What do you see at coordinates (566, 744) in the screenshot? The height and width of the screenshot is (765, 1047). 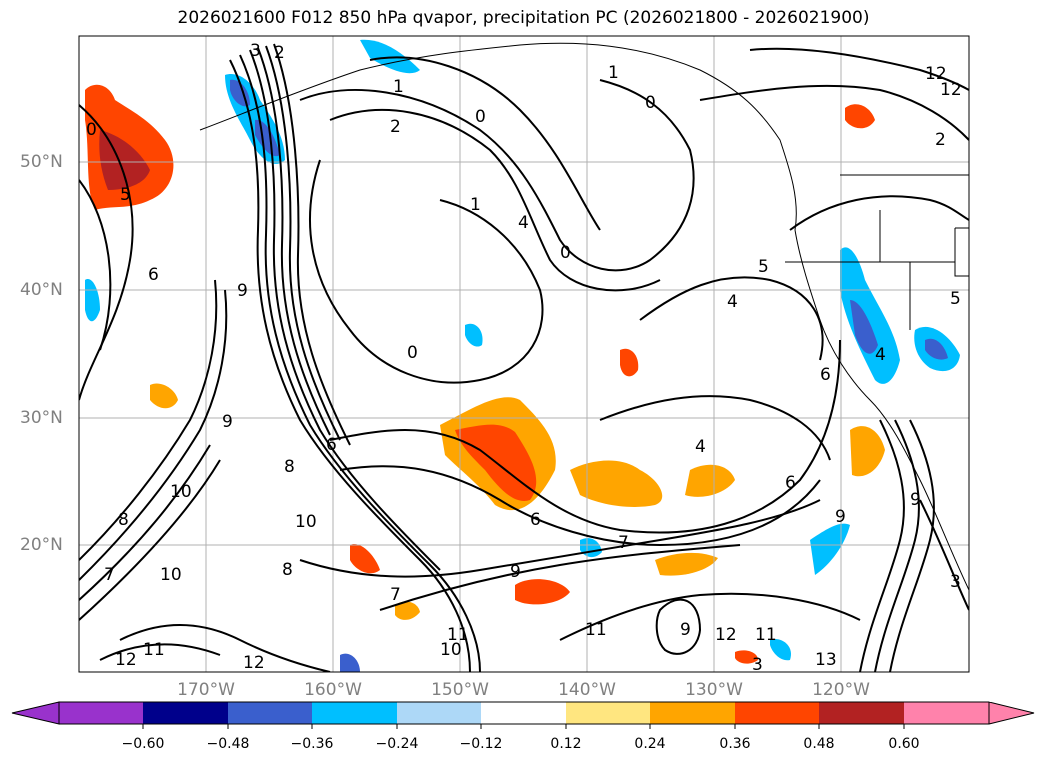 I see `colorbar-tick-label: 0.12` at bounding box center [566, 744].